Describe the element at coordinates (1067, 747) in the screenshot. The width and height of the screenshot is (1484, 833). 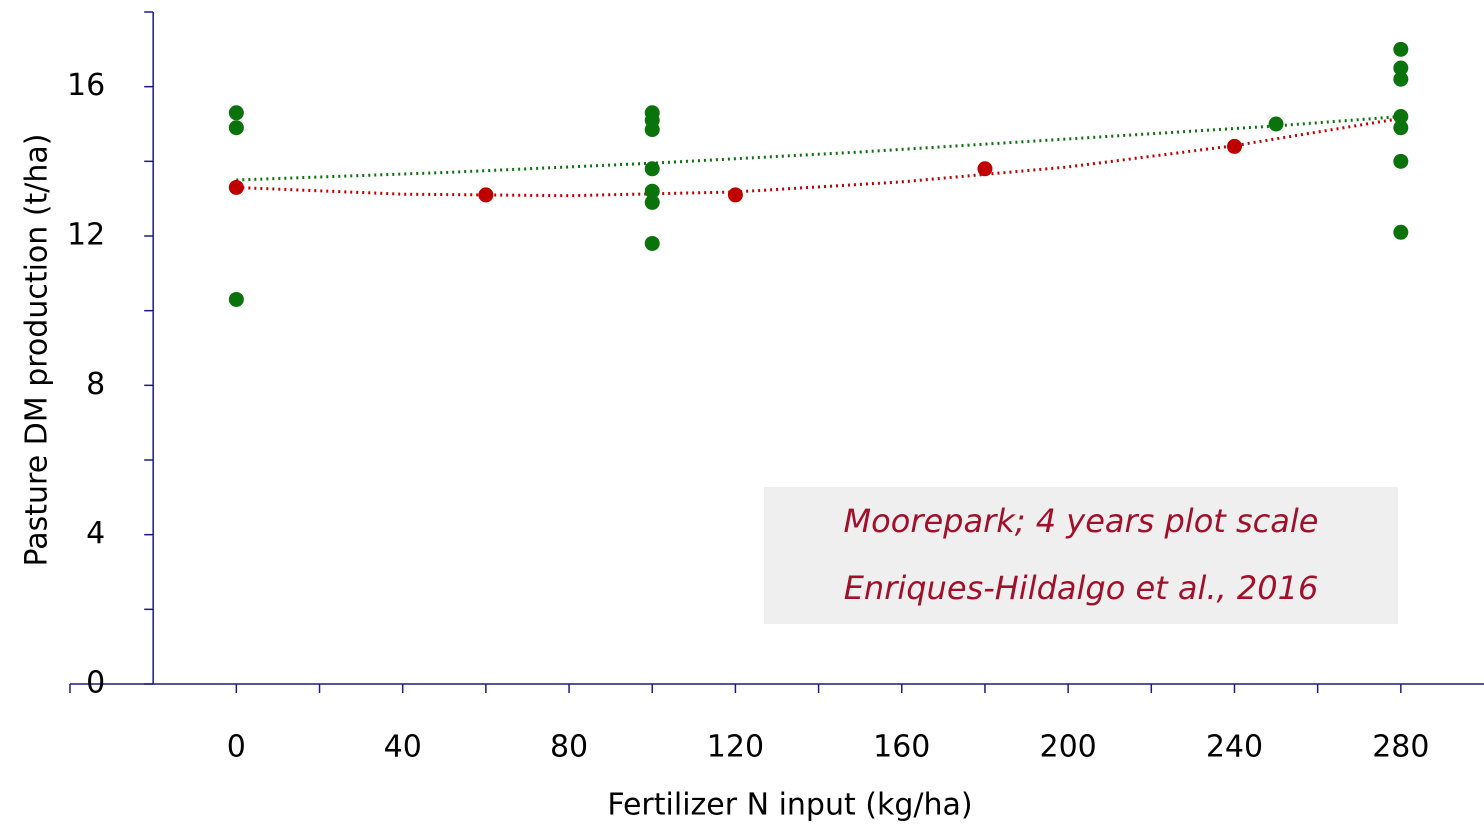
I see `x-tick-label: 200` at that location.